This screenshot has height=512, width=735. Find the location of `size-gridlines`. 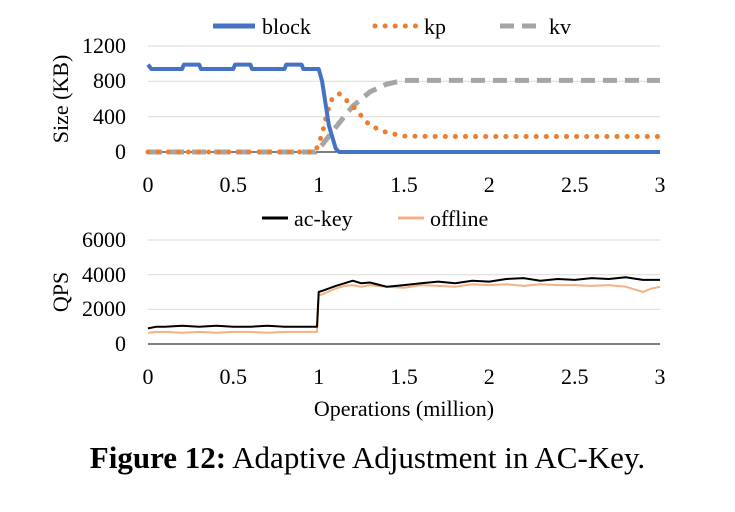

size-gridlines is located at coordinates (404, 81).